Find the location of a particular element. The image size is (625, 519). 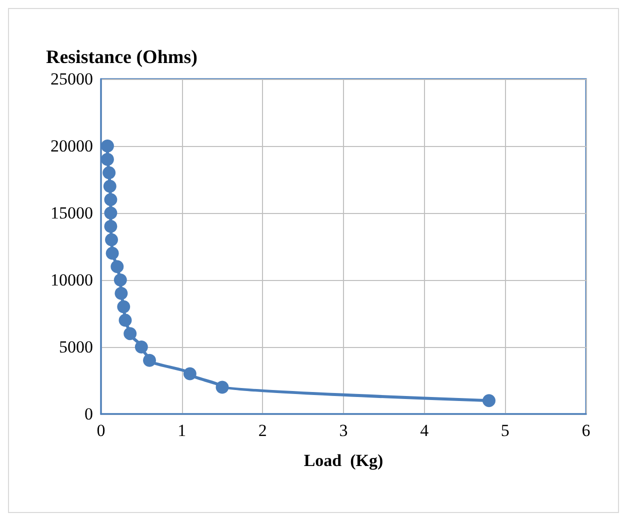

y-tick-label: 10000 is located at coordinates (71, 280).